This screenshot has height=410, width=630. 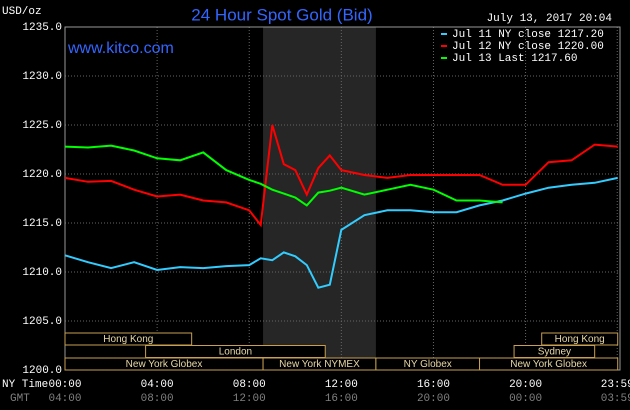 What do you see at coordinates (42, 126) in the screenshot?
I see `y-tick-label: 1225.0` at bounding box center [42, 126].